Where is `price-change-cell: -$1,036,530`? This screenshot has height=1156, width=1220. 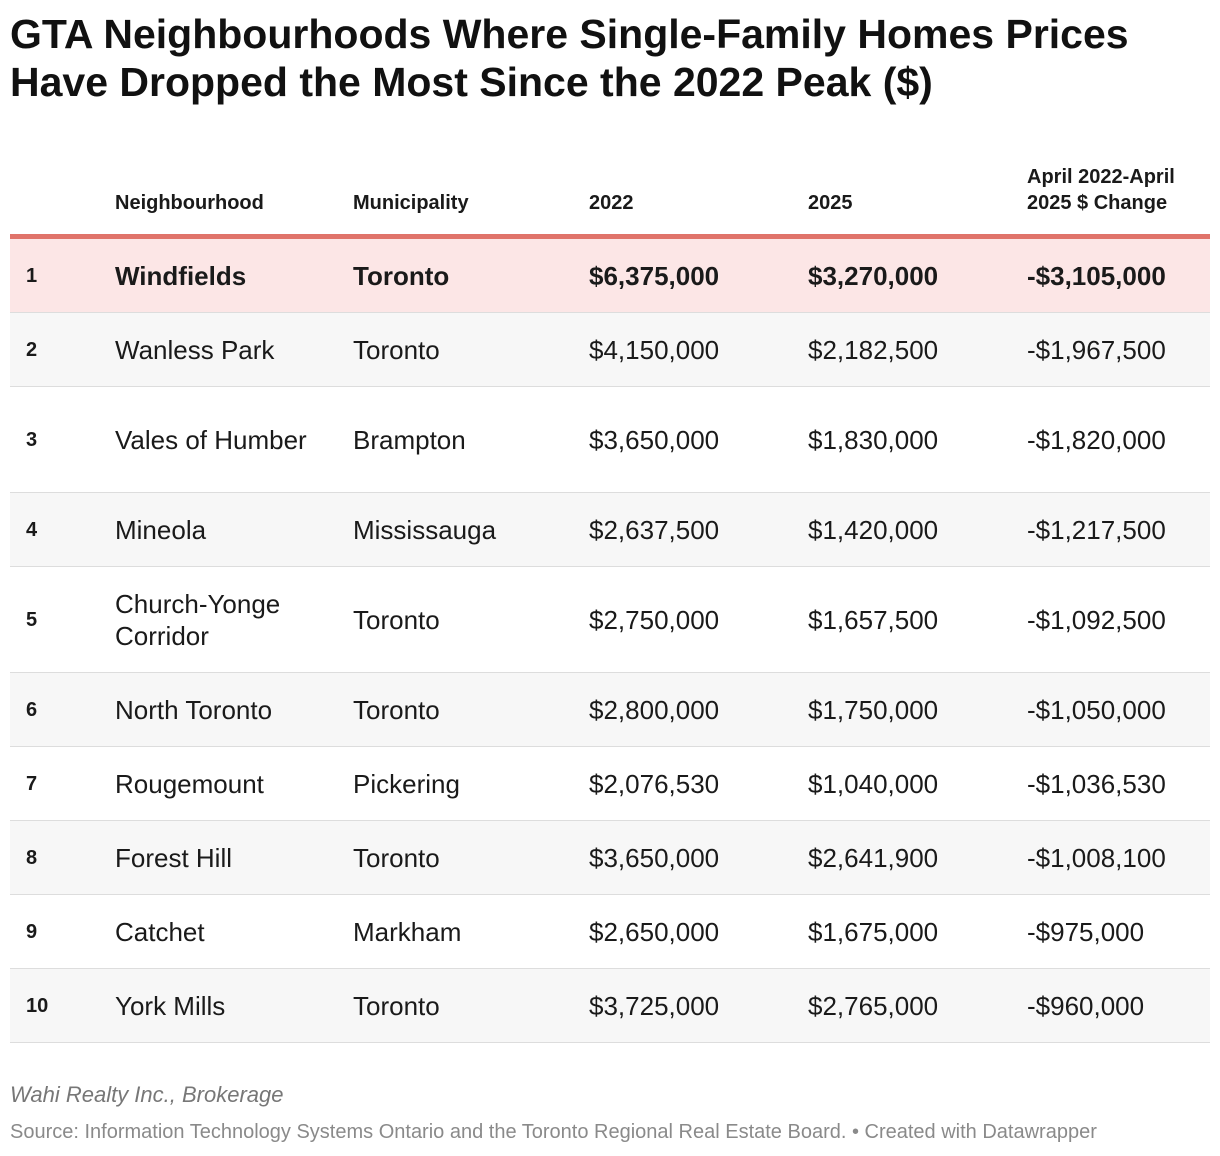
price-change-cell: -$1,036,530 is located at coordinates (1118, 783).